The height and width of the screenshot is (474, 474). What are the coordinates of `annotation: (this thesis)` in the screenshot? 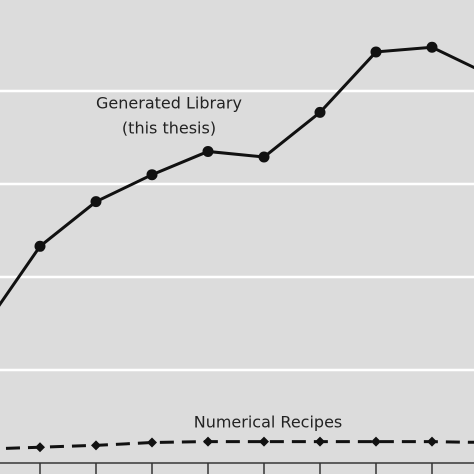 It's located at (169, 128).